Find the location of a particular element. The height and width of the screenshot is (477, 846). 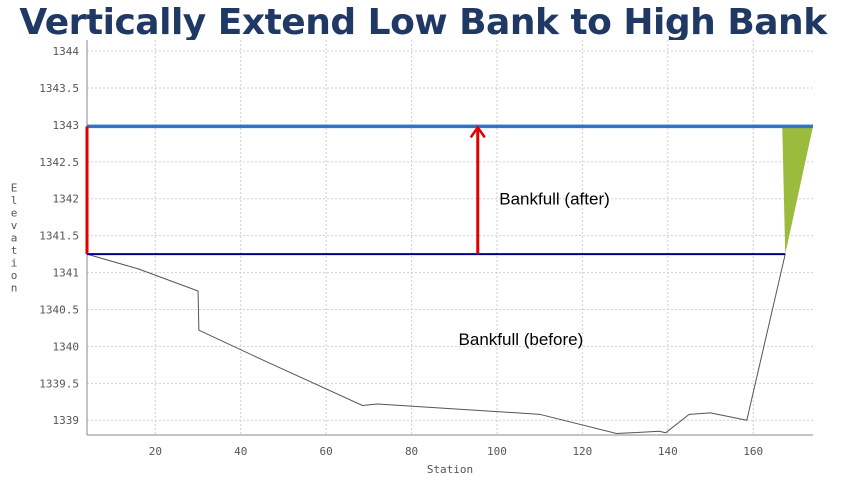

x-tick-label: 60 is located at coordinates (326, 451).